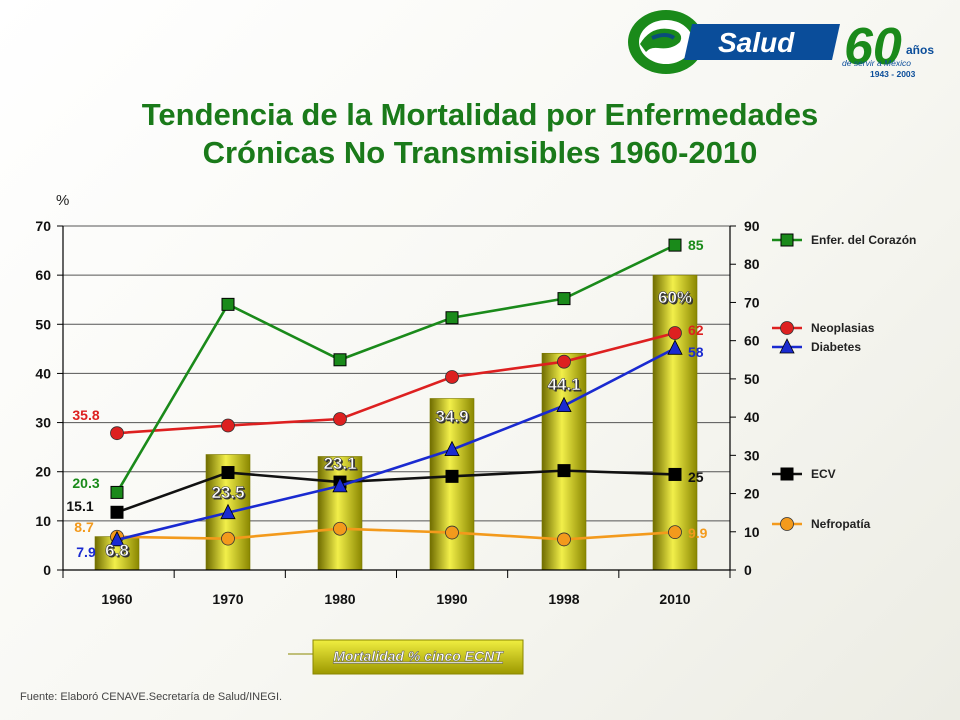  What do you see at coordinates (787, 474) in the screenshot?
I see `legend-marker-ecv` at bounding box center [787, 474].